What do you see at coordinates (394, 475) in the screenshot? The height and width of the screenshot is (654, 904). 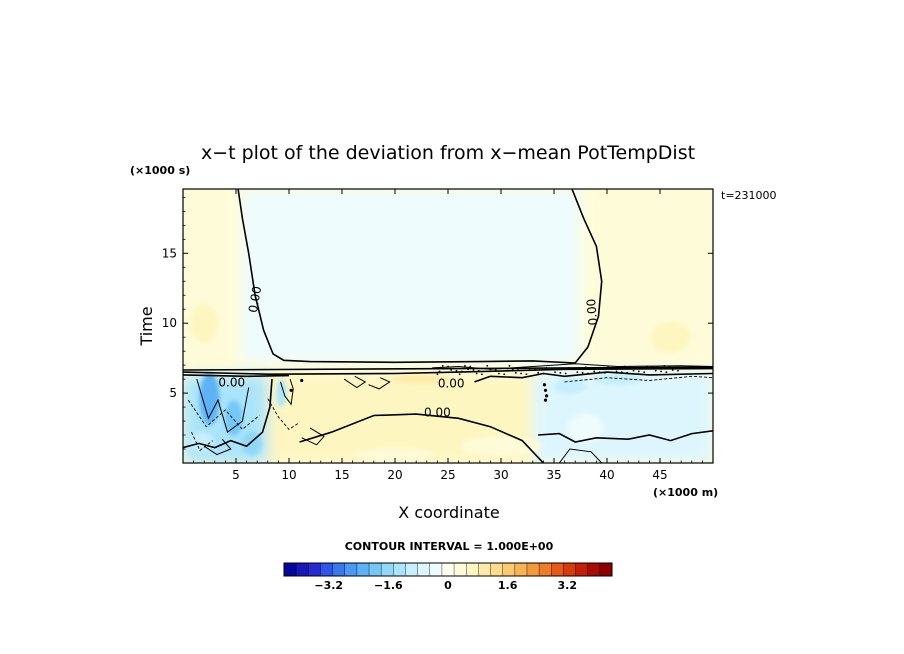 I see `x-tick-label: 20` at bounding box center [394, 475].